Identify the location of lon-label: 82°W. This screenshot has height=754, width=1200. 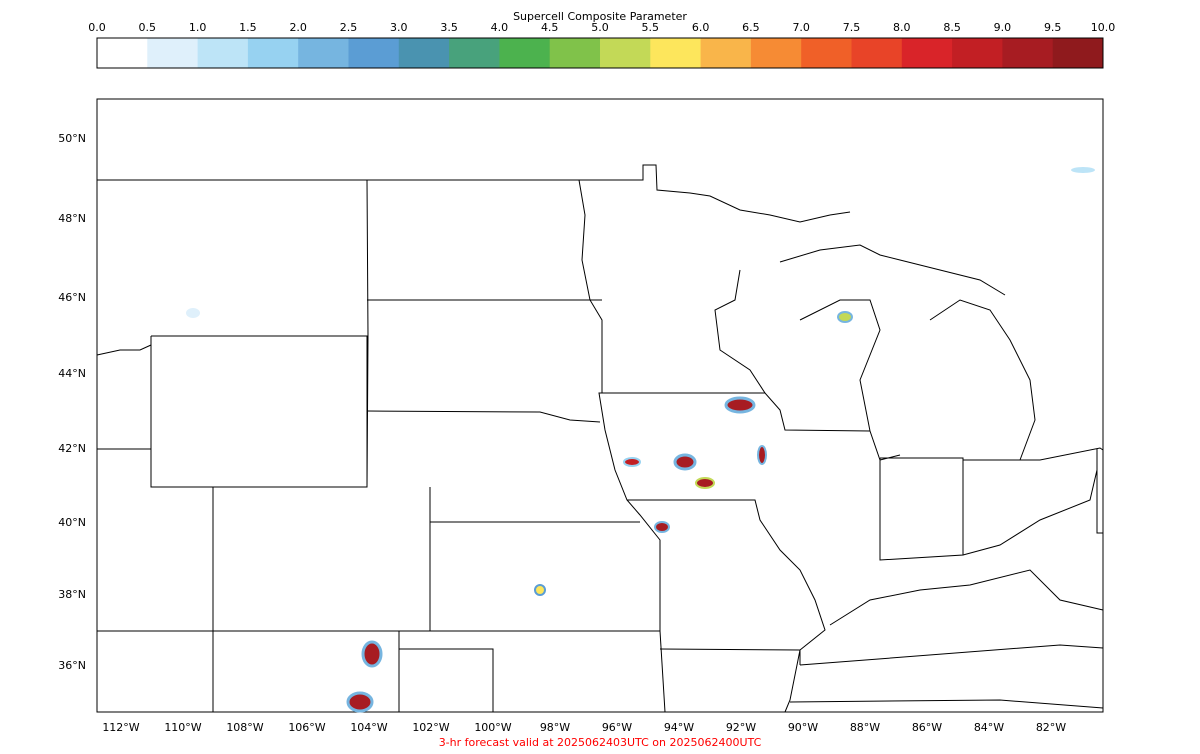
(1051, 727).